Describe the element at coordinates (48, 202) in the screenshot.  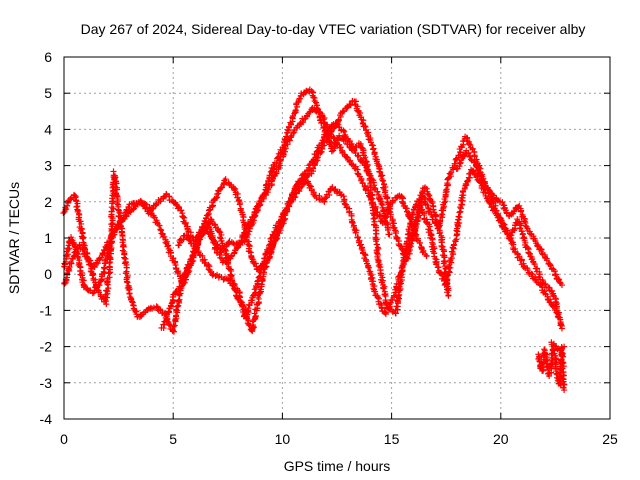
I see `y-tick-label: 2` at that location.